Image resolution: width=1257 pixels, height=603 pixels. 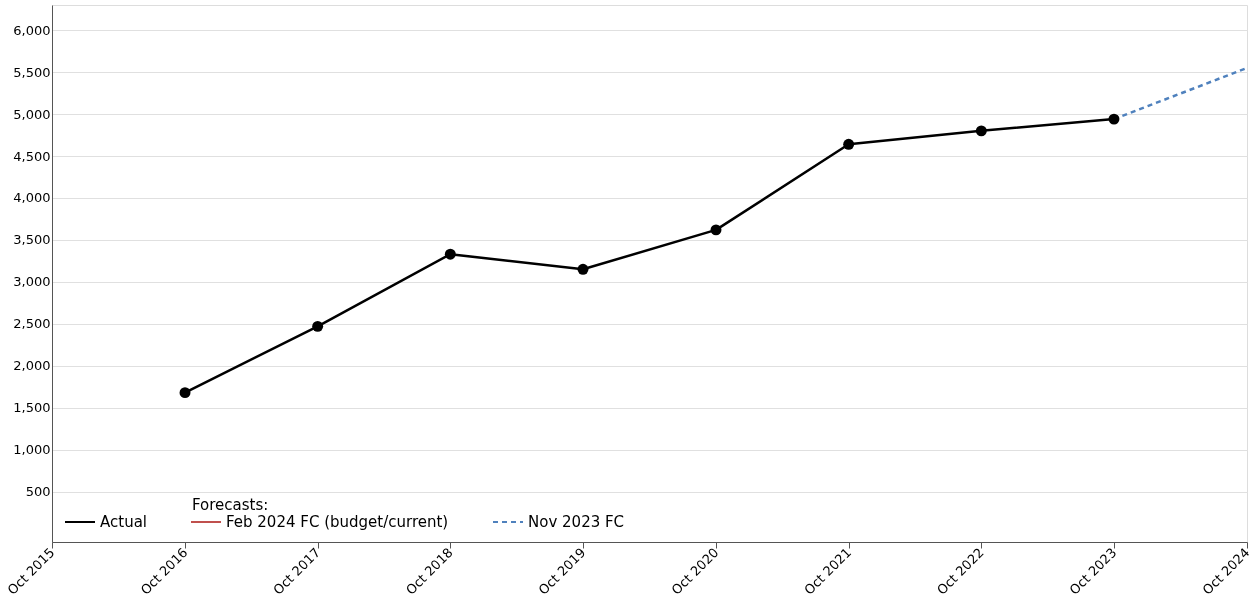 I want to click on legend-label: Nov 2023 FC, so click(x=576, y=522).